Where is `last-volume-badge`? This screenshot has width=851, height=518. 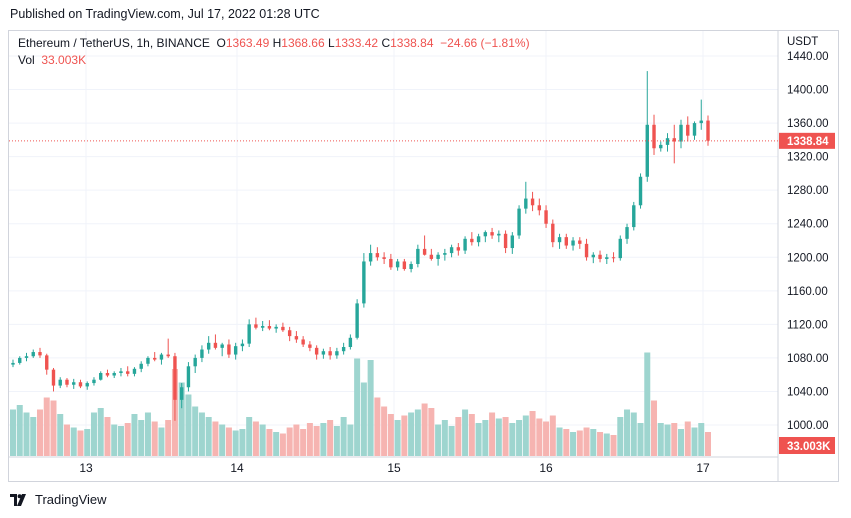 last-volume-badge is located at coordinates (807, 445).